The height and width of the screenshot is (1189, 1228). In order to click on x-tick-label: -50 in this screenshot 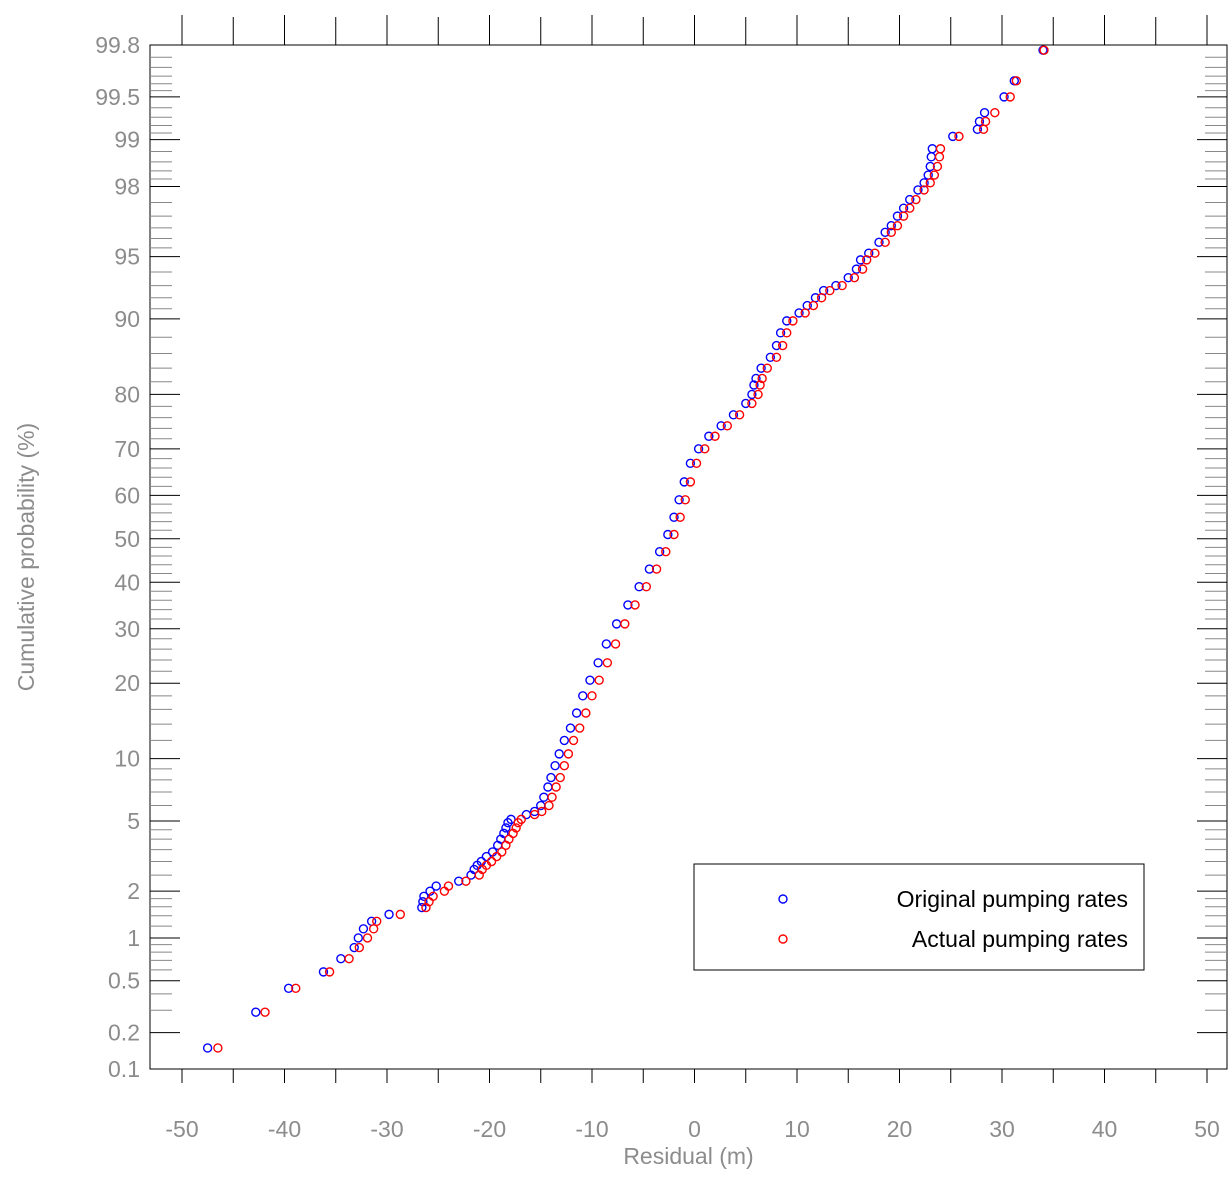, I will do `click(181, 1129)`.